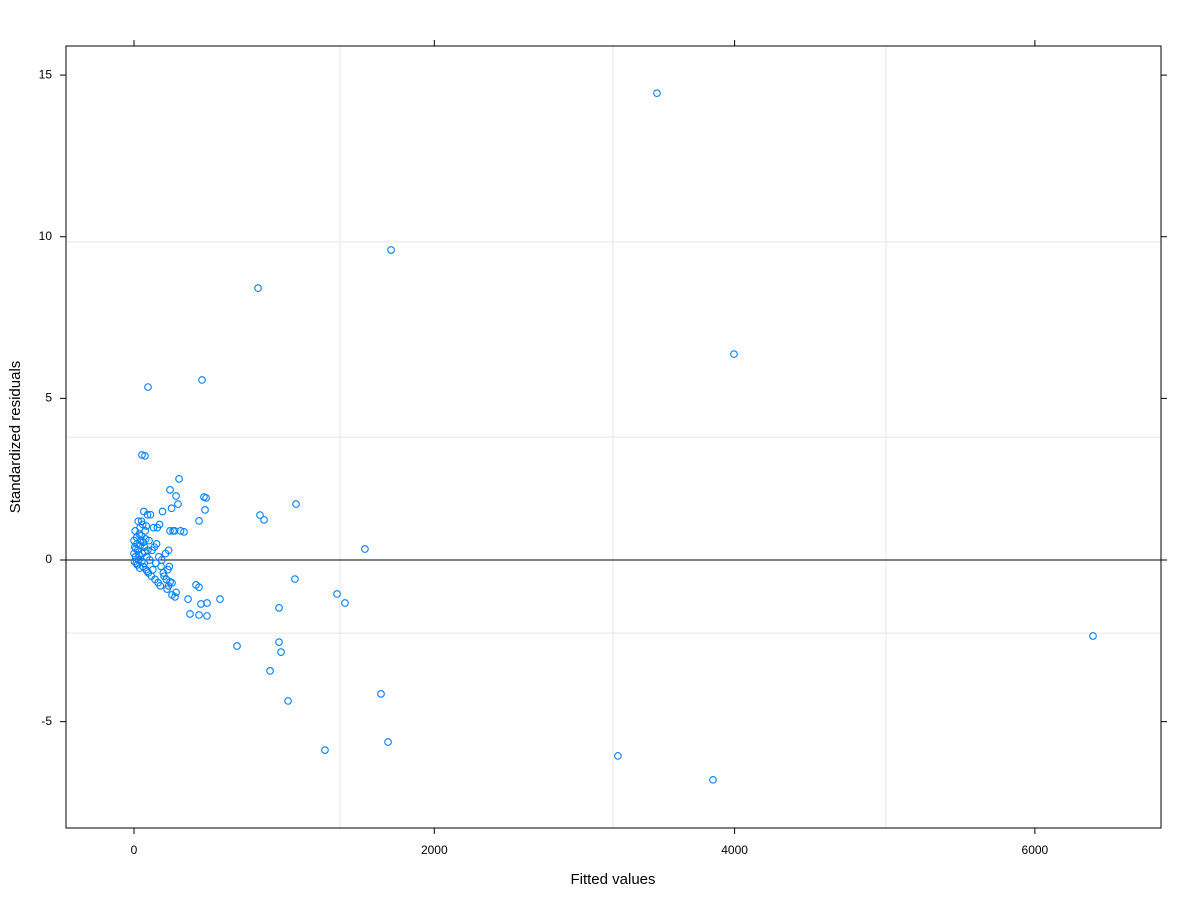 The width and height of the screenshot is (1200, 900). What do you see at coordinates (734, 850) in the screenshot?
I see `x-tick-label: 4000` at bounding box center [734, 850].